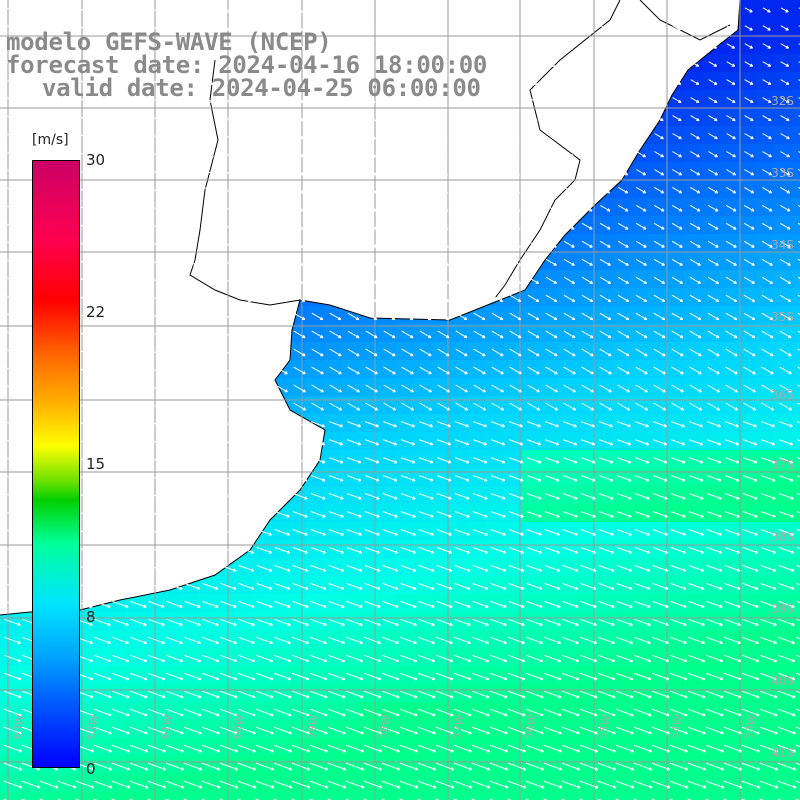  I want to click on lat-label: 40S, so click(782, 681).